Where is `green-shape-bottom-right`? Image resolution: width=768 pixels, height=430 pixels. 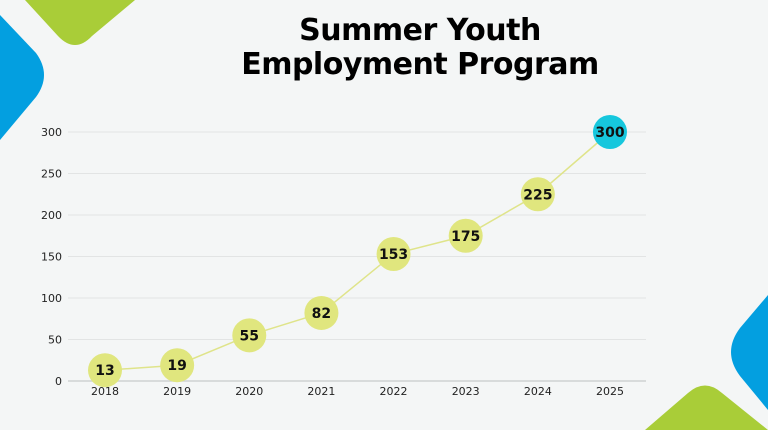 green-shape-bottom-right is located at coordinates (706, 407).